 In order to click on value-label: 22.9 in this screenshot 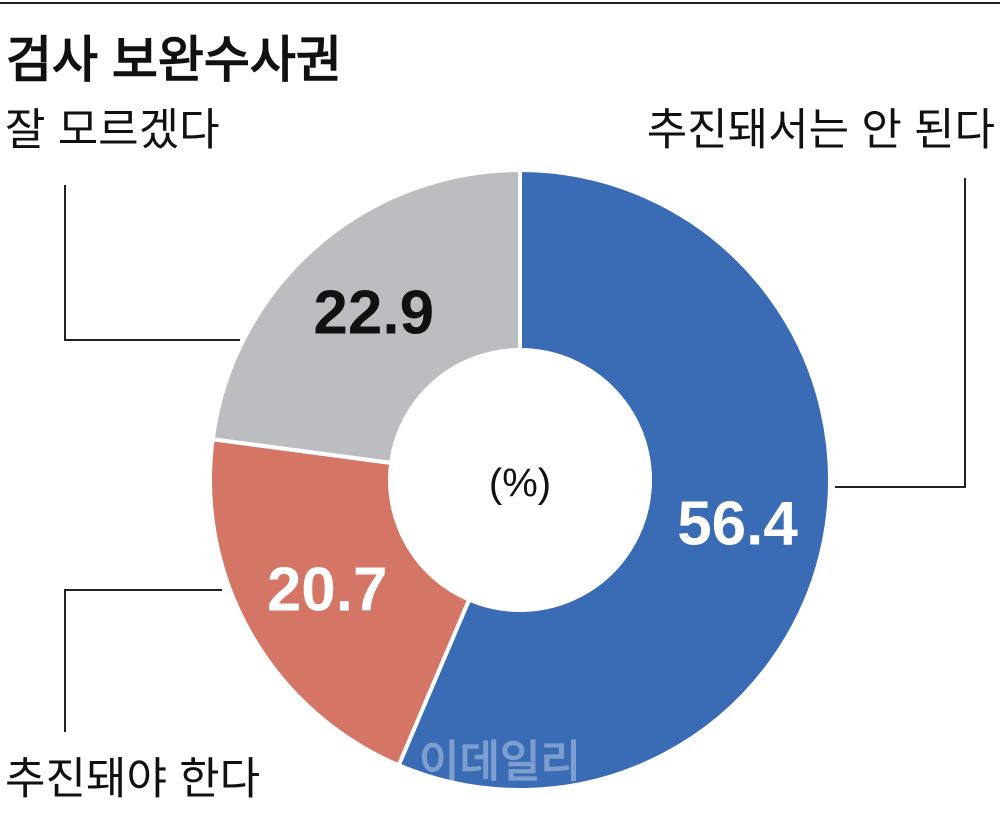, I will do `click(373, 312)`.